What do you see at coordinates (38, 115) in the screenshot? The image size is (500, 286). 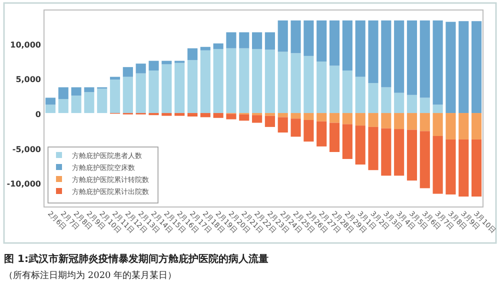 I see `y-tick-label: 0` at bounding box center [38, 115].